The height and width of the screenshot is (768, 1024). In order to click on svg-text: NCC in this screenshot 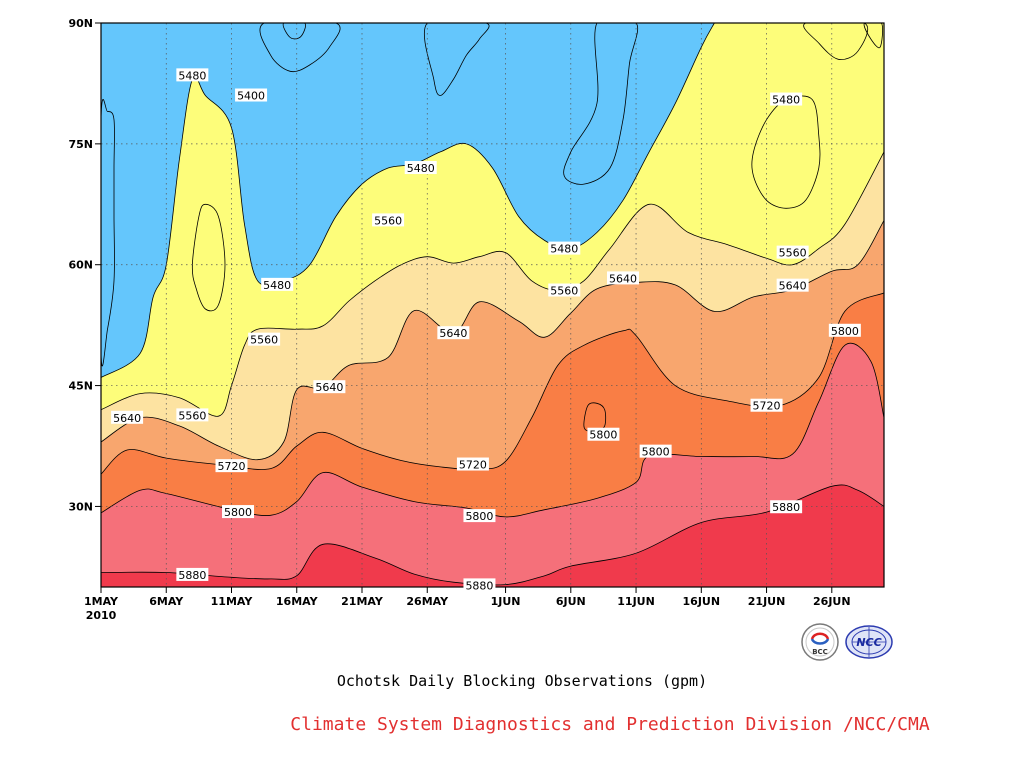, I will do `click(868, 642)`.